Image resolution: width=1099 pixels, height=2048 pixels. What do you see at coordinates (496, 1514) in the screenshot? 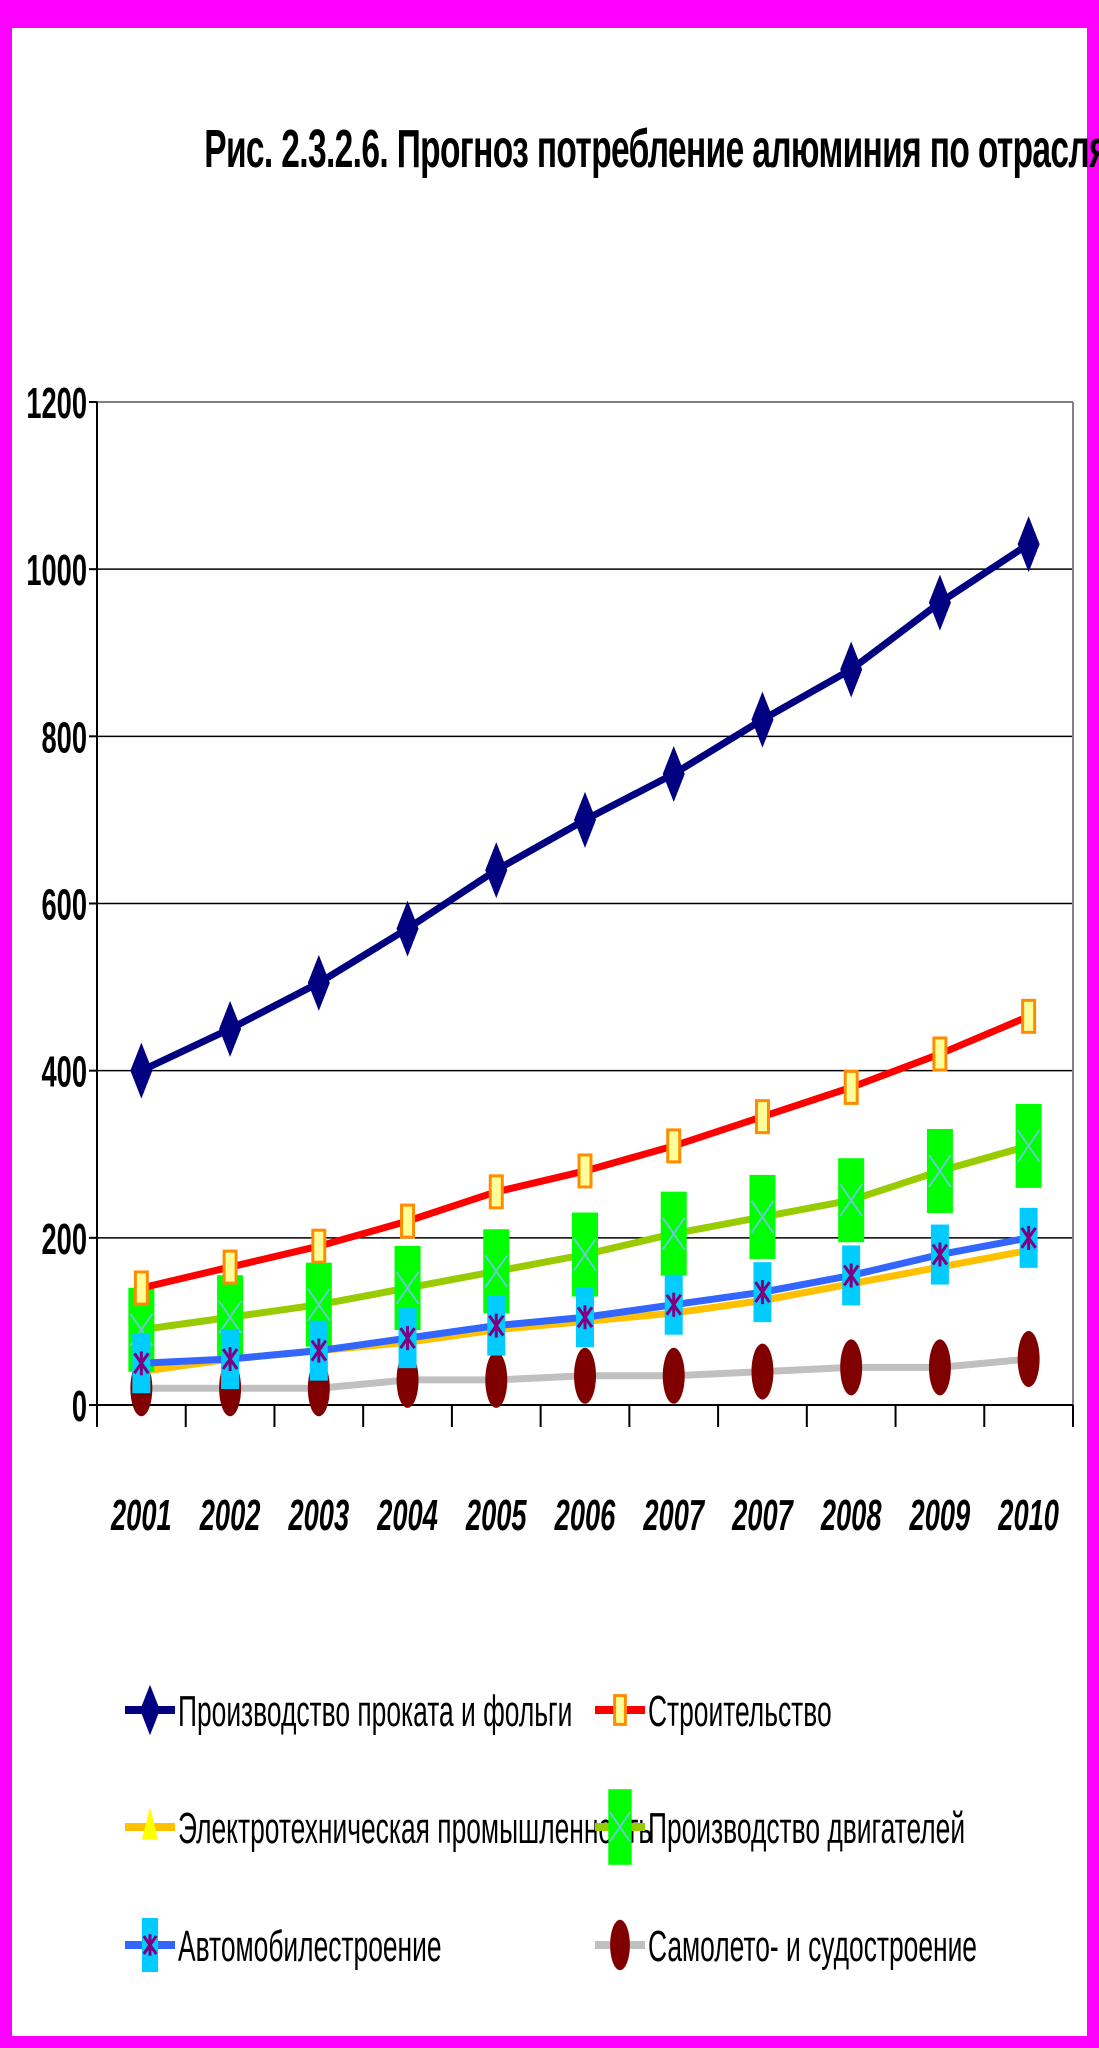
I see `x-tick-label: 2005` at bounding box center [496, 1514].